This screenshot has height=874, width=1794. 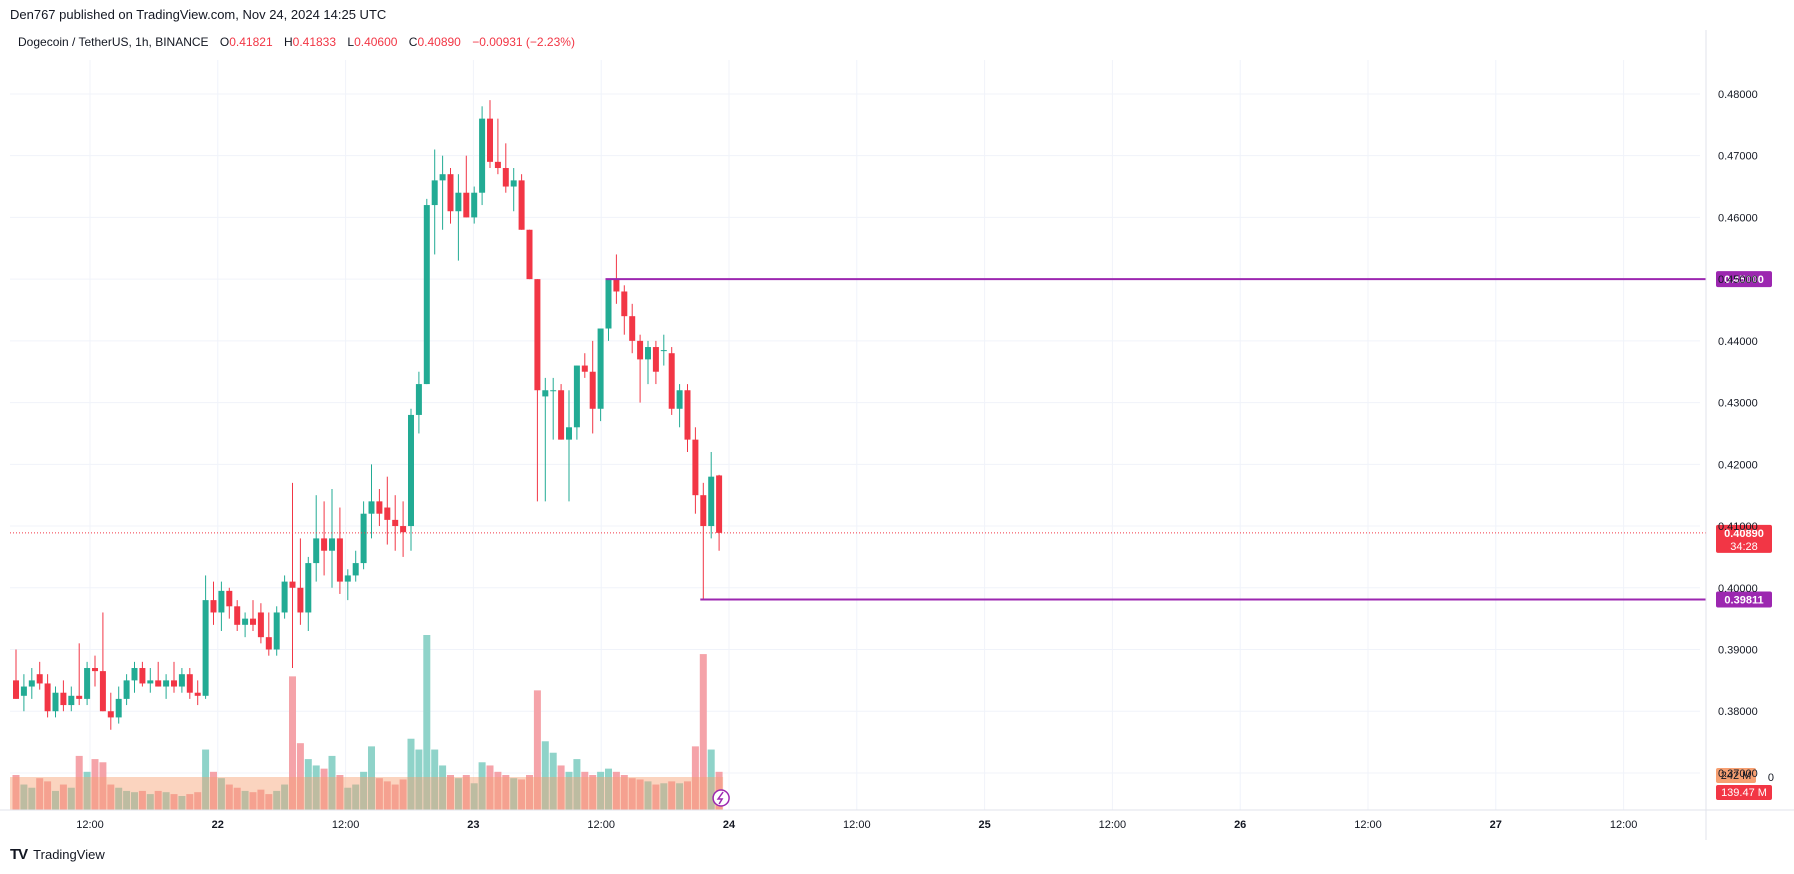 I want to click on price-tick-label: 0.48000, so click(x=1738, y=95).